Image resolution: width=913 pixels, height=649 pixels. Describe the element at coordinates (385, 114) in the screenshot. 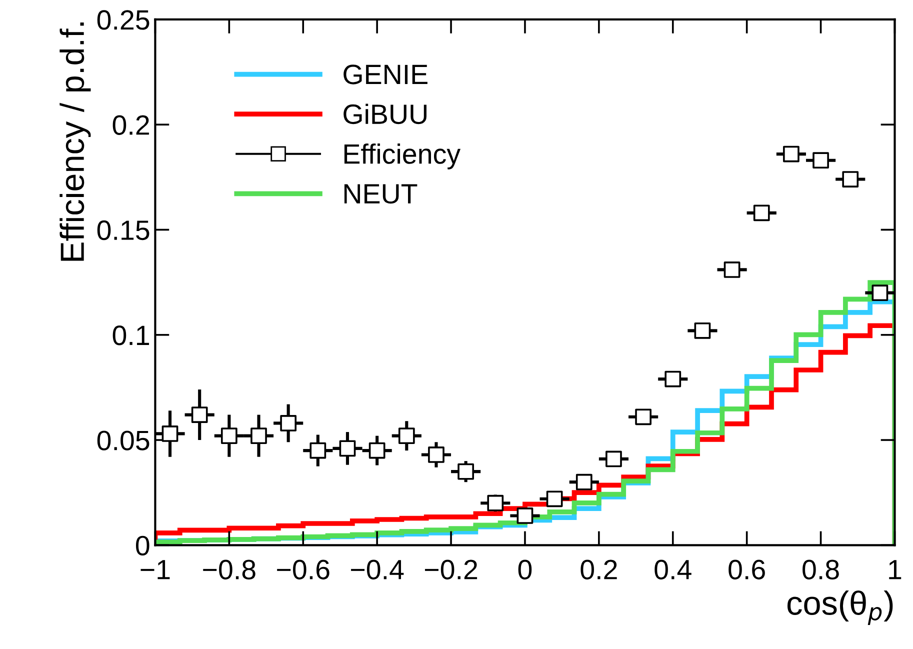

I see `legend-label: GiBUU` at that location.